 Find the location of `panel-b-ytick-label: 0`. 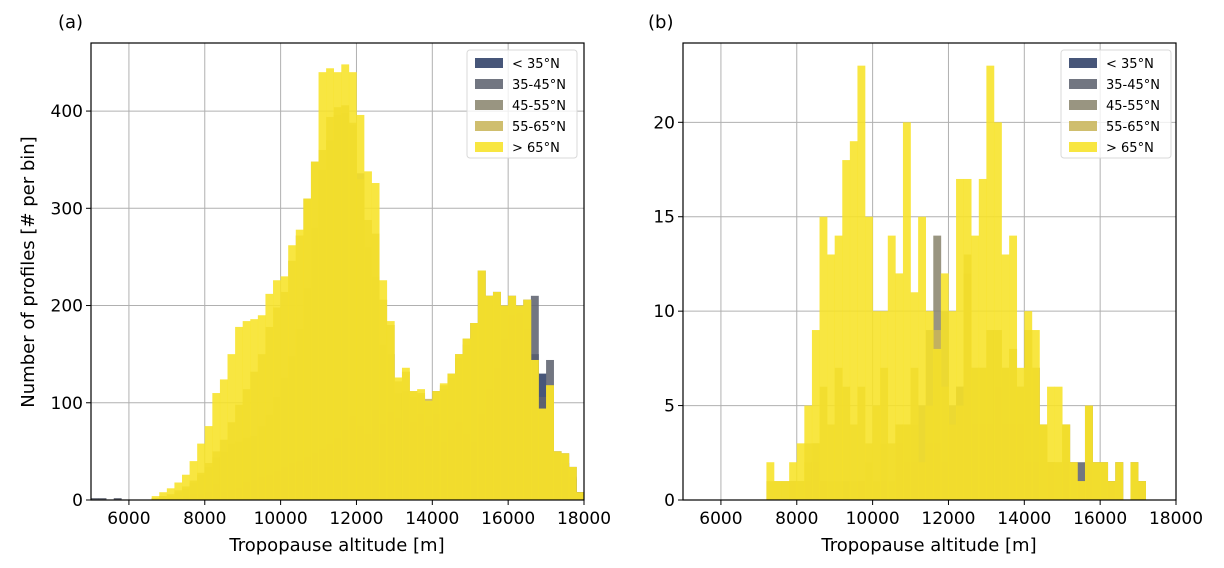

panel-b-ytick-label: 0 is located at coordinates (669, 501).